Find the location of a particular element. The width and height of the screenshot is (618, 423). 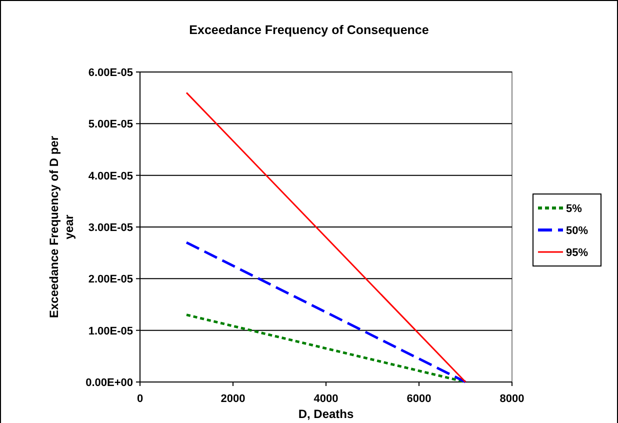

y-tick-label: 1.00E-05 is located at coordinates (110, 331).